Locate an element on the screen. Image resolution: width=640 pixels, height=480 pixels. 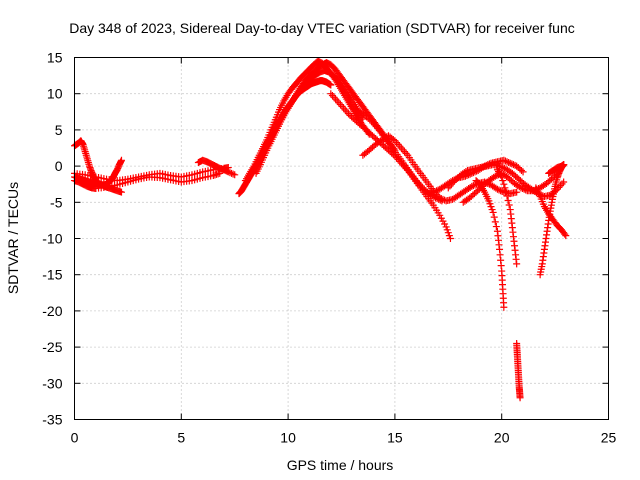
x-tick-label: 10 is located at coordinates (288, 438).